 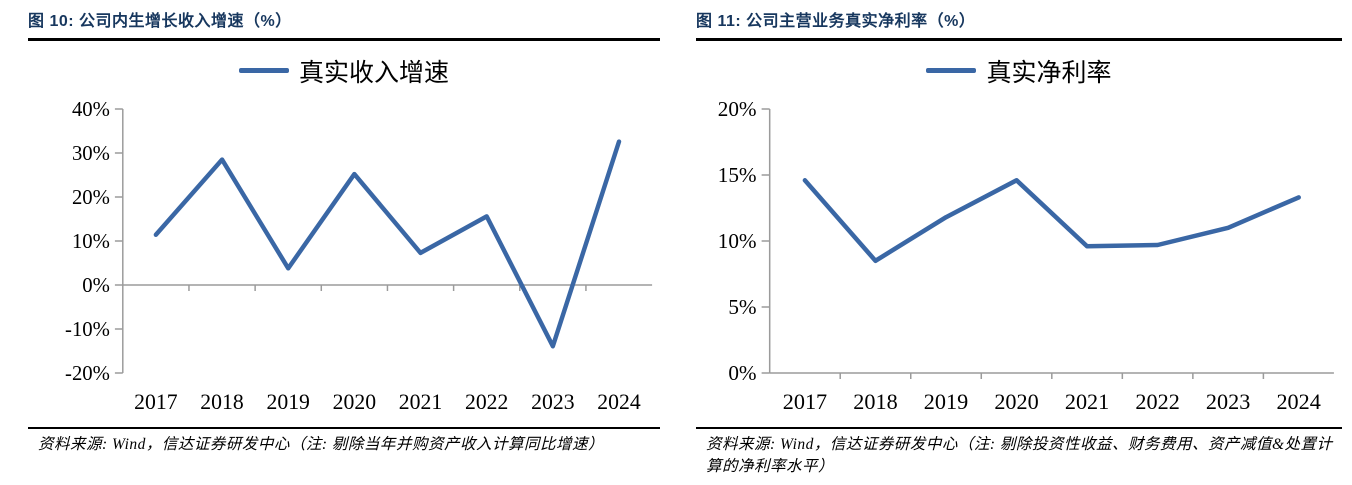 What do you see at coordinates (737, 175) in the screenshot?
I see `y-tick-label: 15%` at bounding box center [737, 175].